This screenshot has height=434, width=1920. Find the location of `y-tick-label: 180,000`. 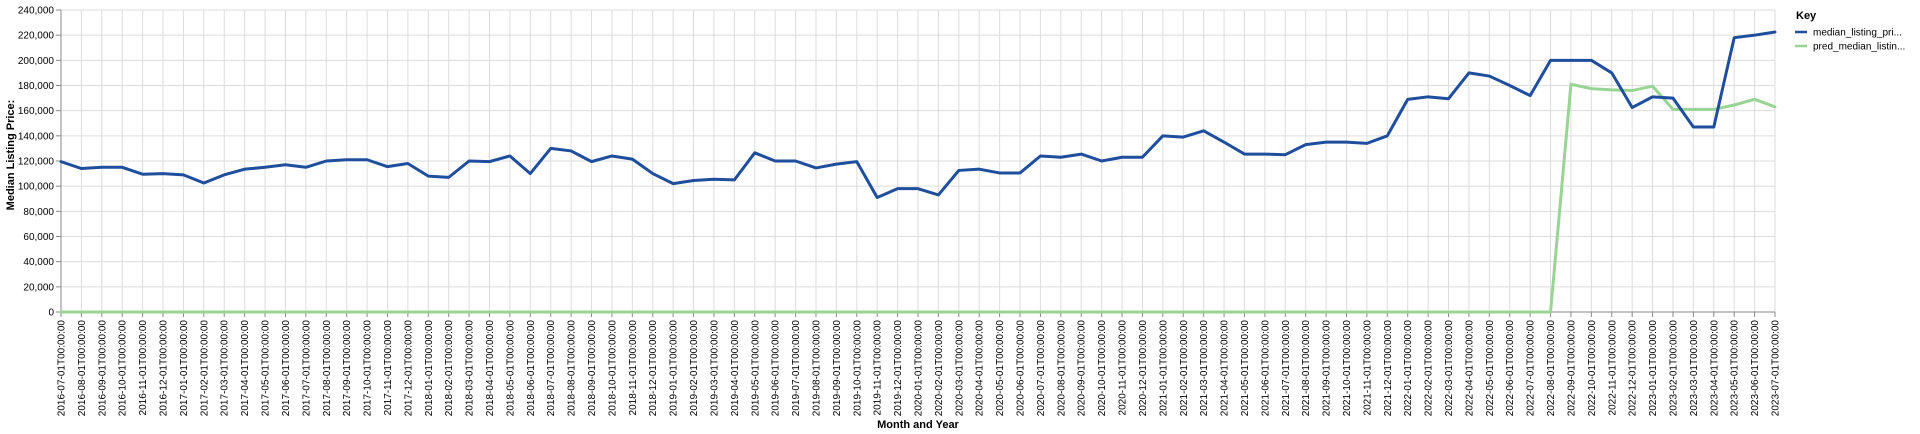

y-tick-label: 180,000 is located at coordinates (36, 86).